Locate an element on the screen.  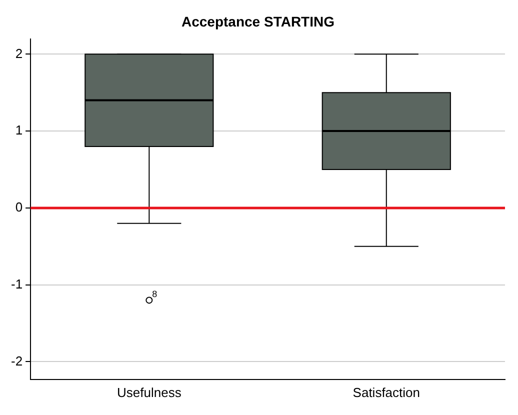
y-tick-label: 1 is located at coordinates (19, 130).